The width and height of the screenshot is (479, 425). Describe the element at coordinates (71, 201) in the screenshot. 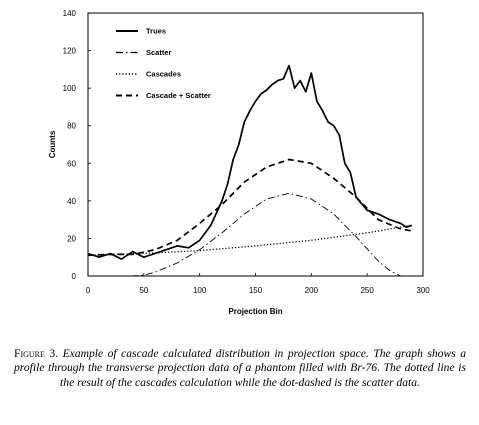

I see `y-tick-label: 40` at that location.